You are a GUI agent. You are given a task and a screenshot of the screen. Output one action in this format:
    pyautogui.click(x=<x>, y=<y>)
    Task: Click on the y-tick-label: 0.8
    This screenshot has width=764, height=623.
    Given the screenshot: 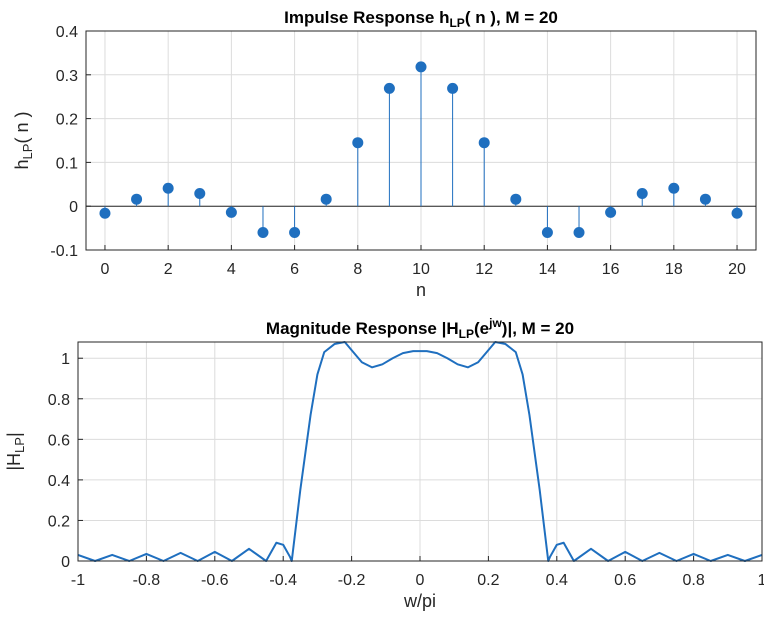 What is the action you would take?
    pyautogui.click(x=59, y=400)
    